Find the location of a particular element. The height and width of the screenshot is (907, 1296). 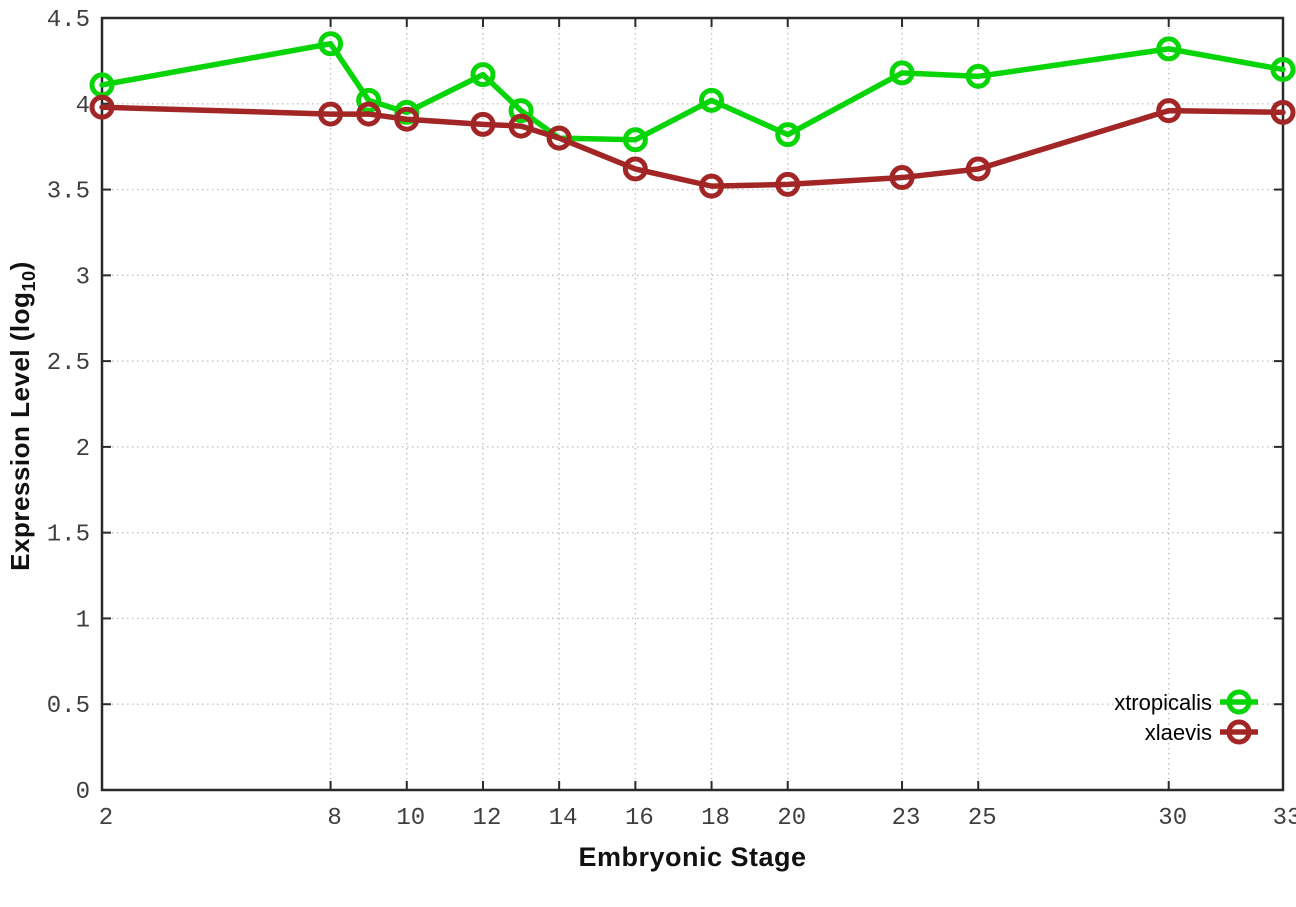

x-tick-label: 12 is located at coordinates (487, 818).